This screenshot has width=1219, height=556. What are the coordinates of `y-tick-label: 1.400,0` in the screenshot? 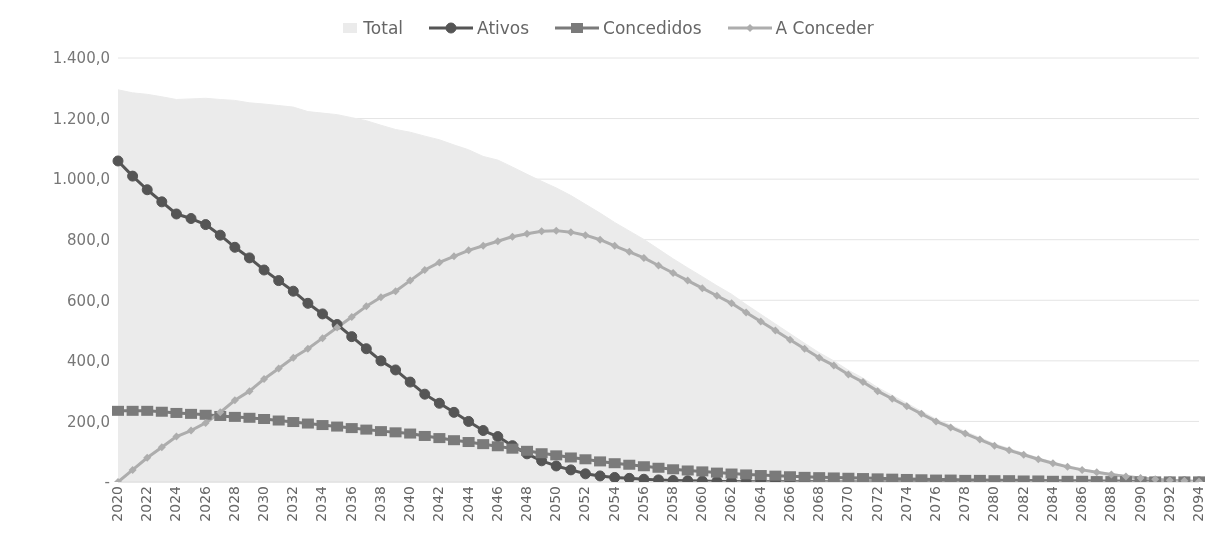 It's located at (81, 58).